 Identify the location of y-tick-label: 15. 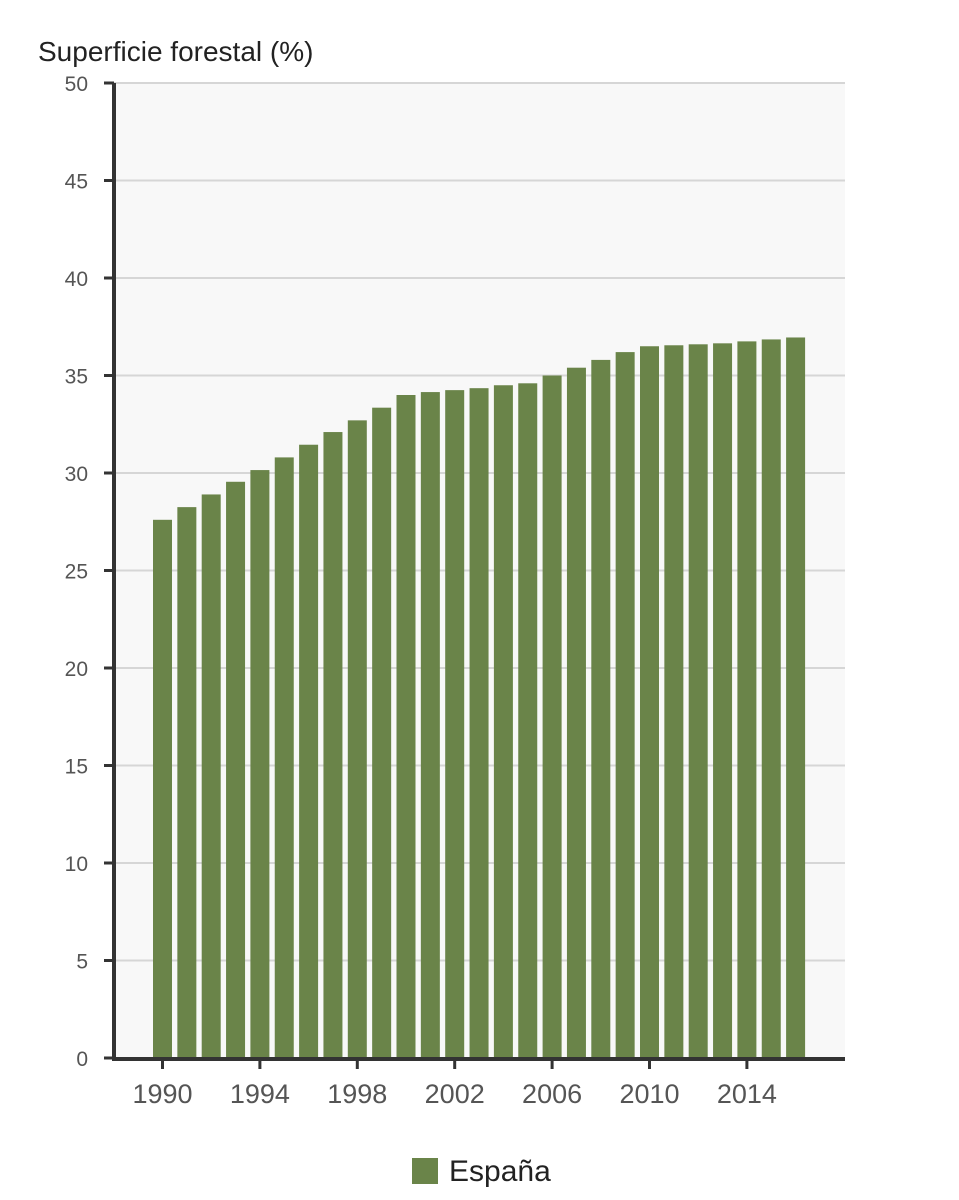
(76, 767).